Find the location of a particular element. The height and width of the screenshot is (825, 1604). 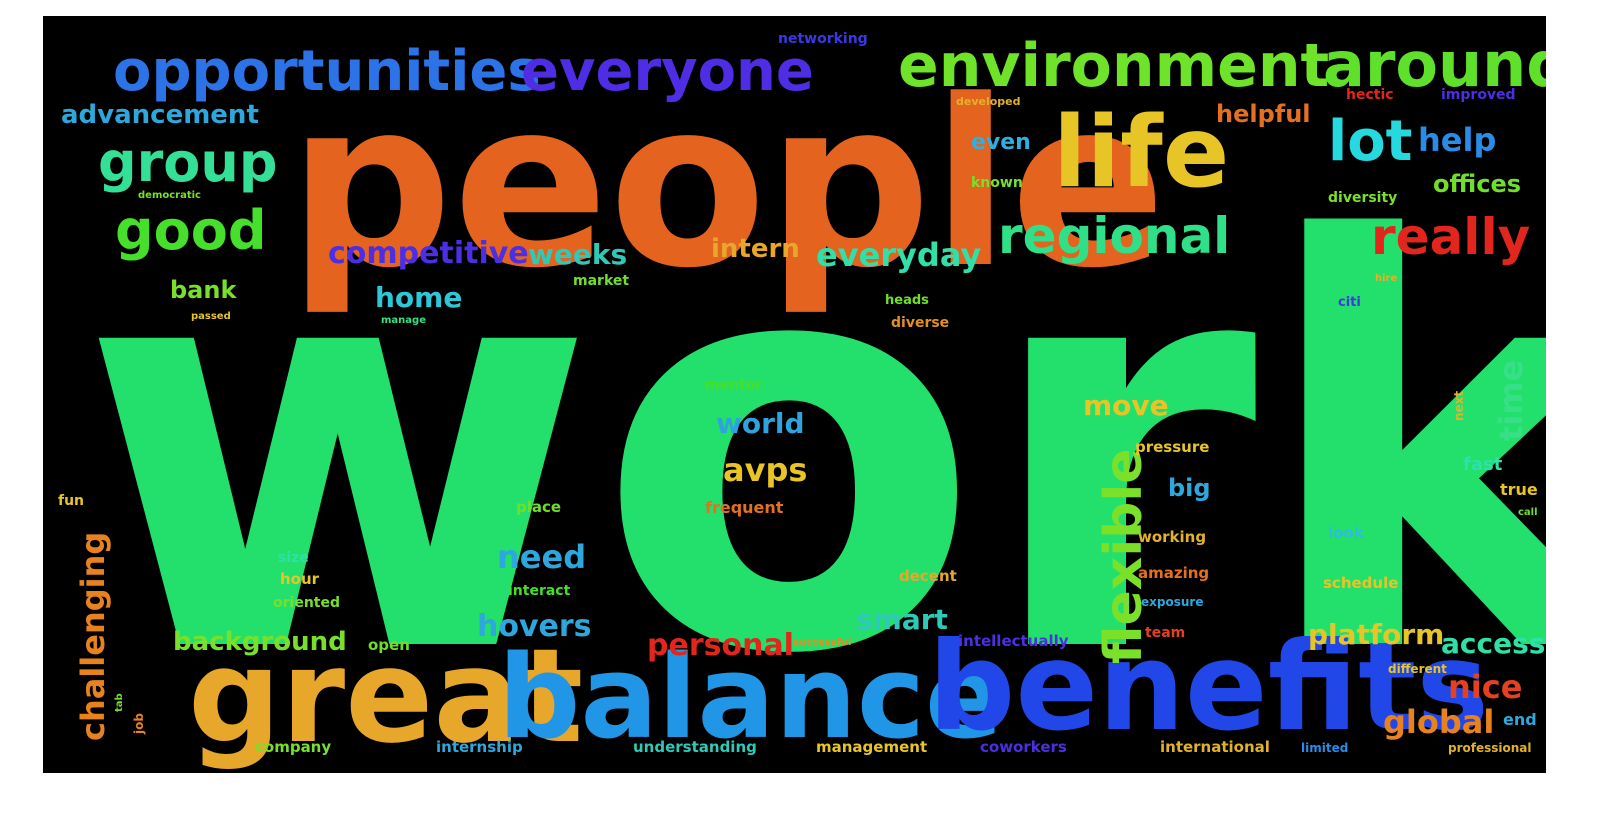

word-advancement: advancement is located at coordinates (160, 115).